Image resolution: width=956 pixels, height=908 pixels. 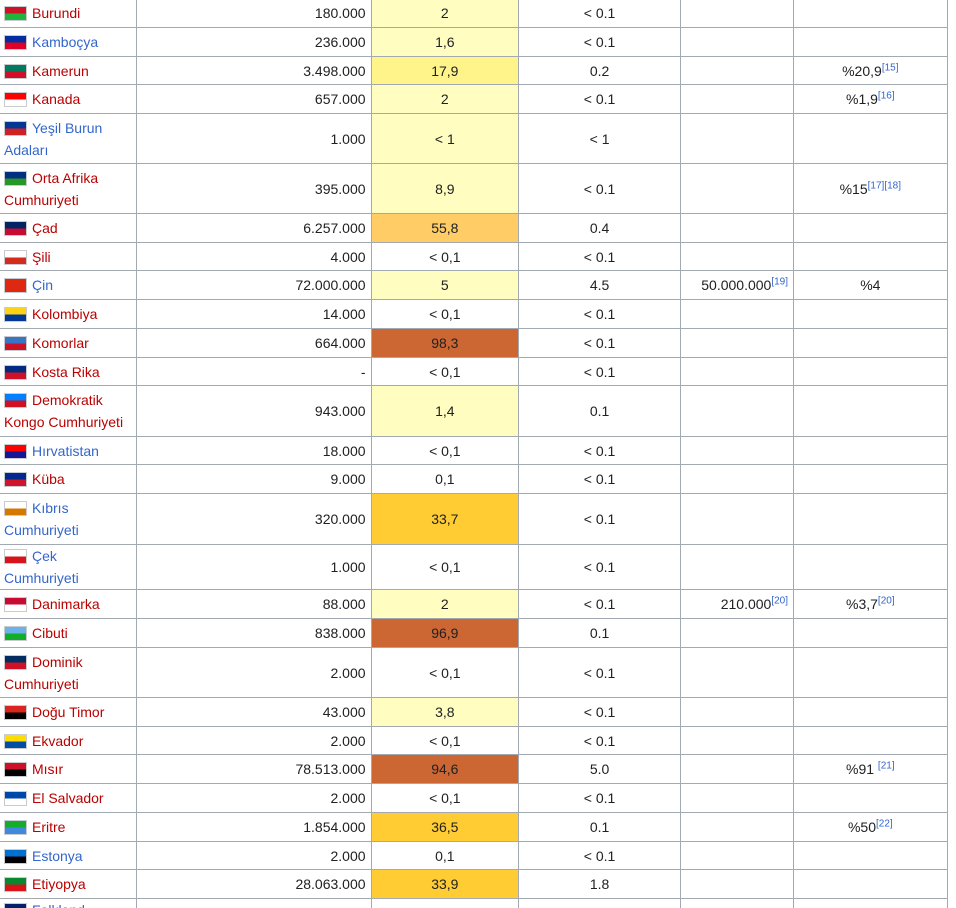 What do you see at coordinates (254, 188) in the screenshot?
I see `population-cell: 395.000` at bounding box center [254, 188].